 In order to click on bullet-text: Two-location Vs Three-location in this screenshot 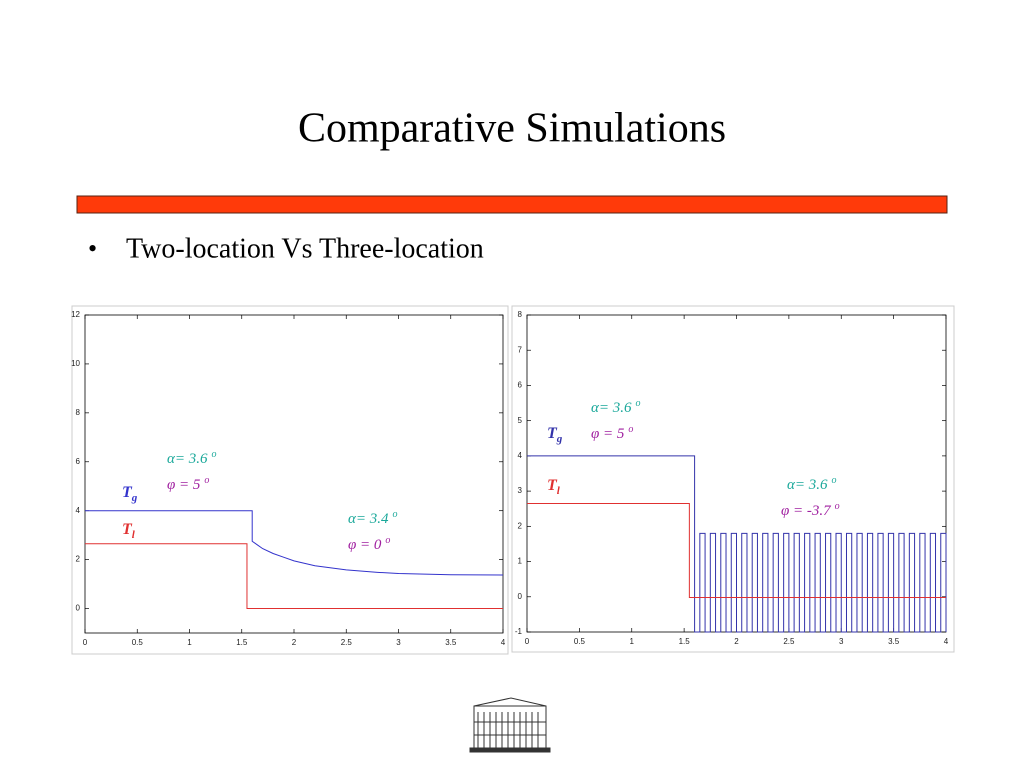, I will do `click(305, 248)`.